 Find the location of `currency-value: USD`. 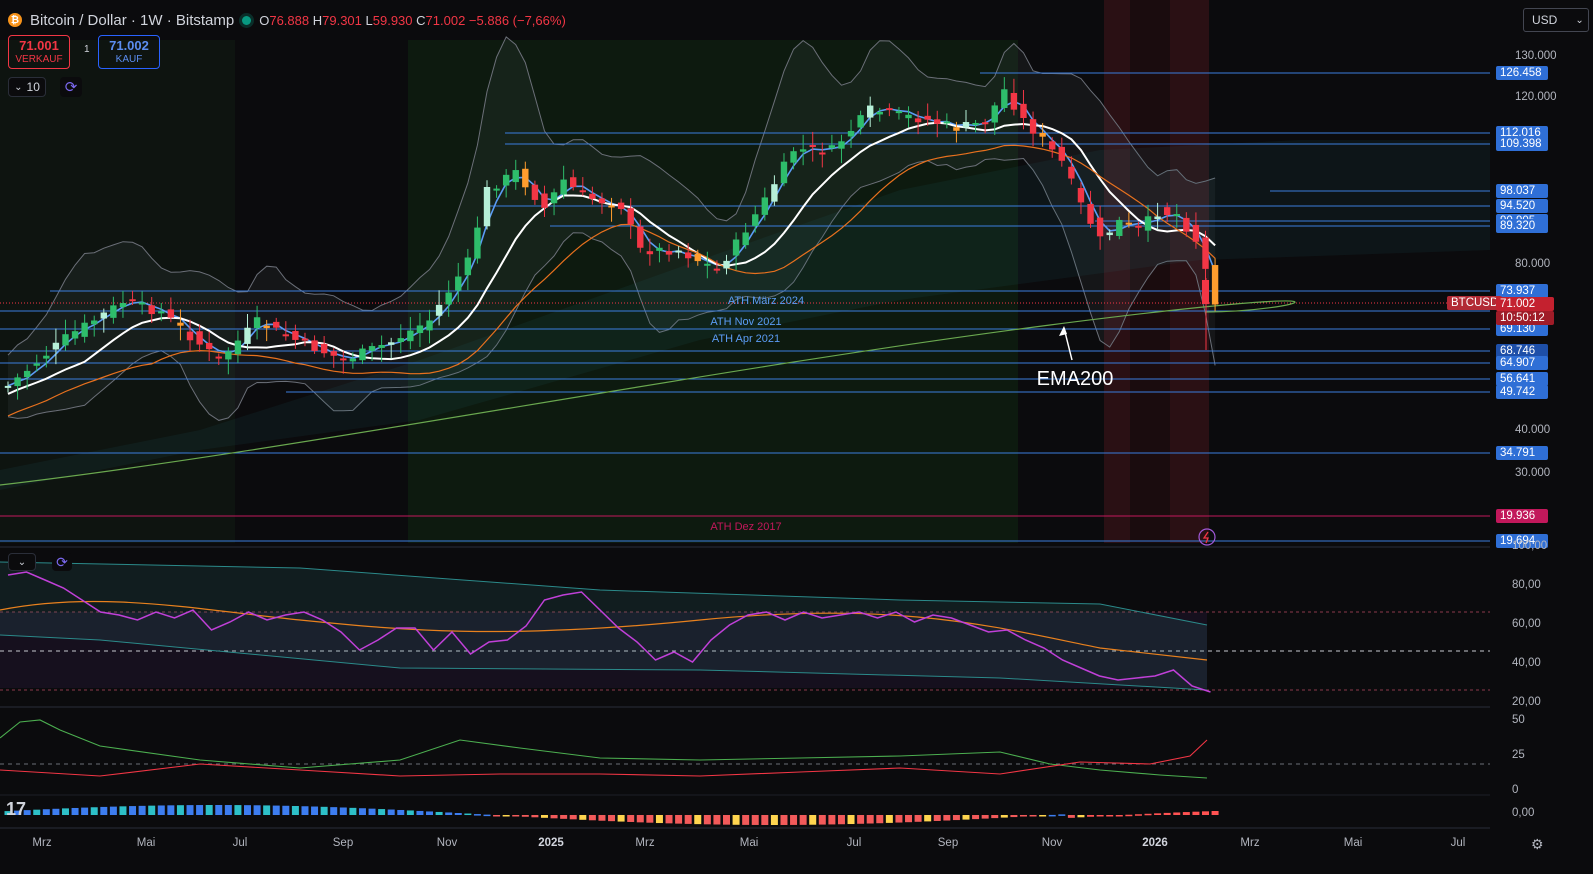

currency-value: USD is located at coordinates (1545, 20).